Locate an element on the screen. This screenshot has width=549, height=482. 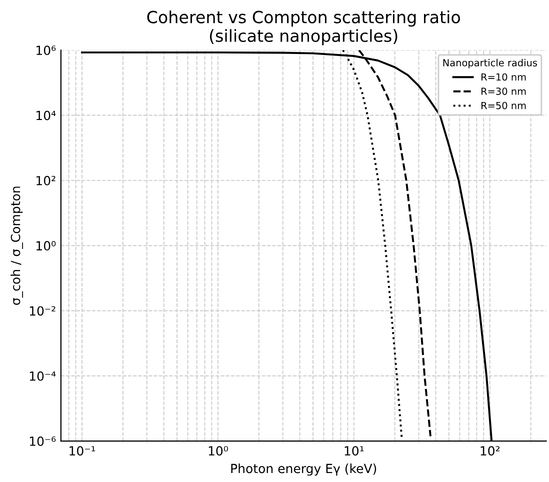
y-axis-title: σ_coh / σ_Compton is located at coordinates (17, 245).